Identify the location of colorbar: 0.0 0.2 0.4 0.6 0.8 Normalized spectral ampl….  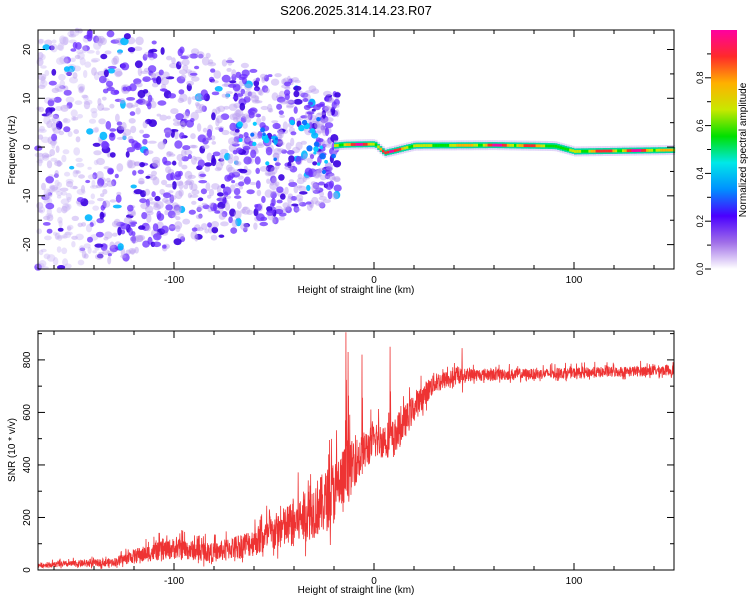
(722, 152).